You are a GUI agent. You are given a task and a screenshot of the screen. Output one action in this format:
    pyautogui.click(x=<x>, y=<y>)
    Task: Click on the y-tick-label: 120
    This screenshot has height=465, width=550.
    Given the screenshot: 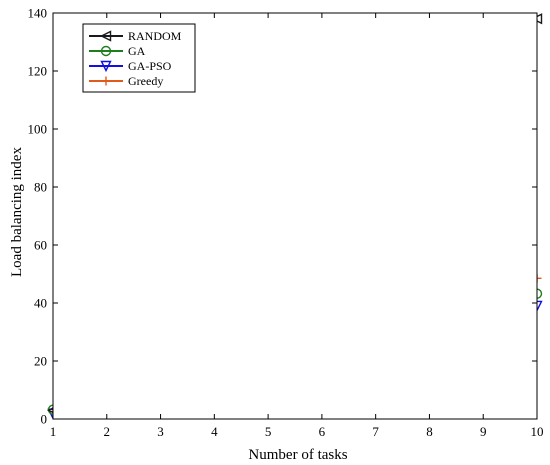 What is the action you would take?
    pyautogui.click(x=38, y=71)
    